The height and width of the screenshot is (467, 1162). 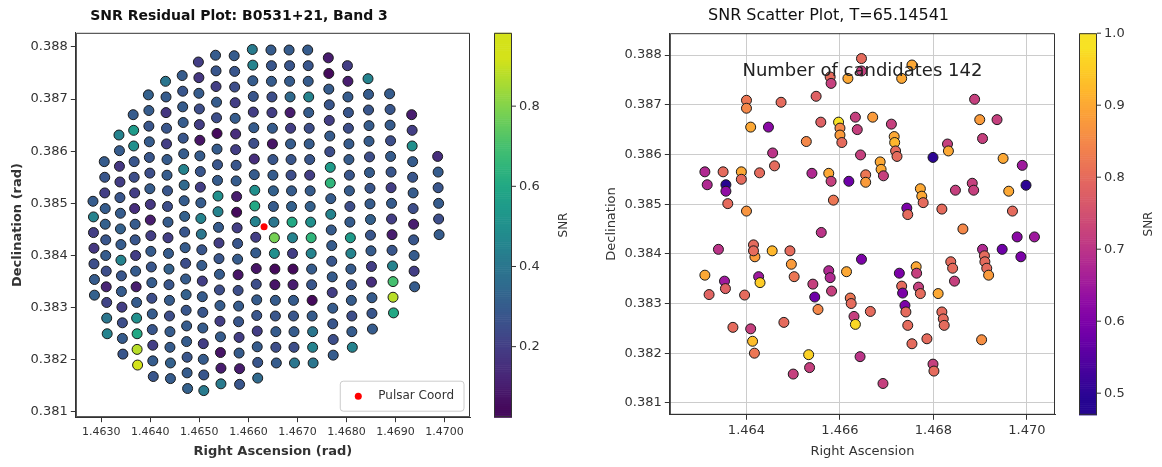 I want to click on x-axis-title: Right Ascension, so click(x=862, y=450).